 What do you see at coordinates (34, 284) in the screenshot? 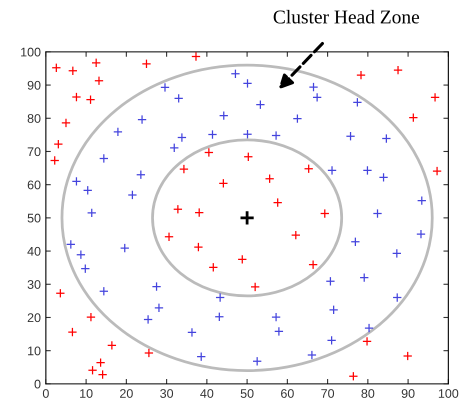
I see `y-tick-label: 30` at bounding box center [34, 284].